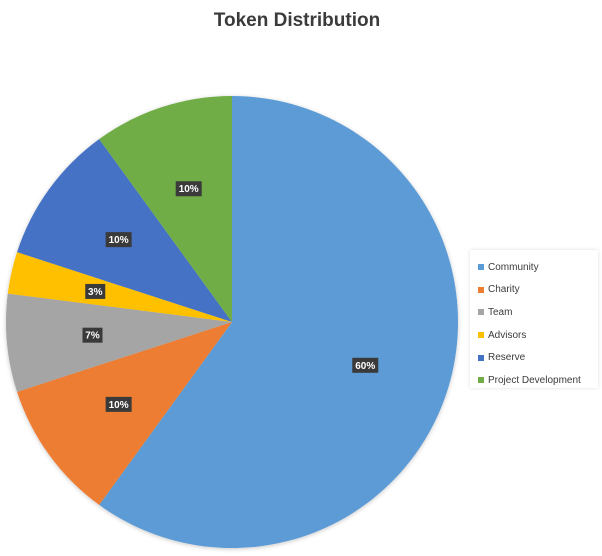 The height and width of the screenshot is (556, 602). What do you see at coordinates (500, 312) in the screenshot?
I see `legend-label: Team` at bounding box center [500, 312].